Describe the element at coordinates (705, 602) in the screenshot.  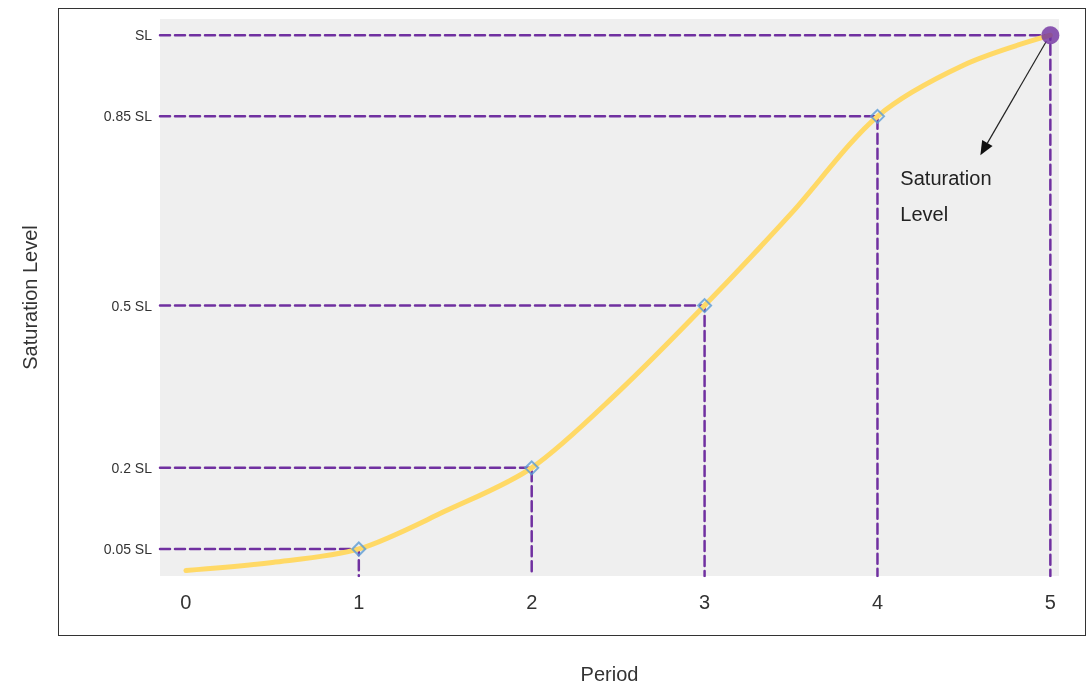
I see `x-tick-label: 3` at that location.